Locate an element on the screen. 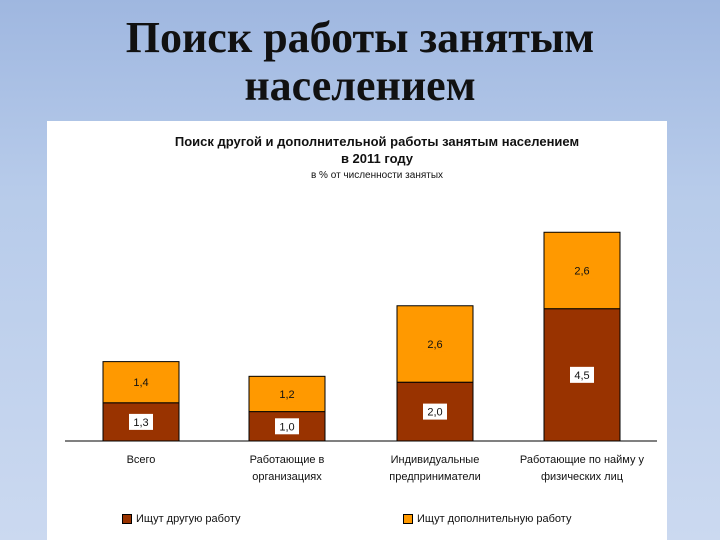 Image resolution: width=720 pixels, height=540 pixels. data-label-other-job-3: 4,5 is located at coordinates (581, 376).